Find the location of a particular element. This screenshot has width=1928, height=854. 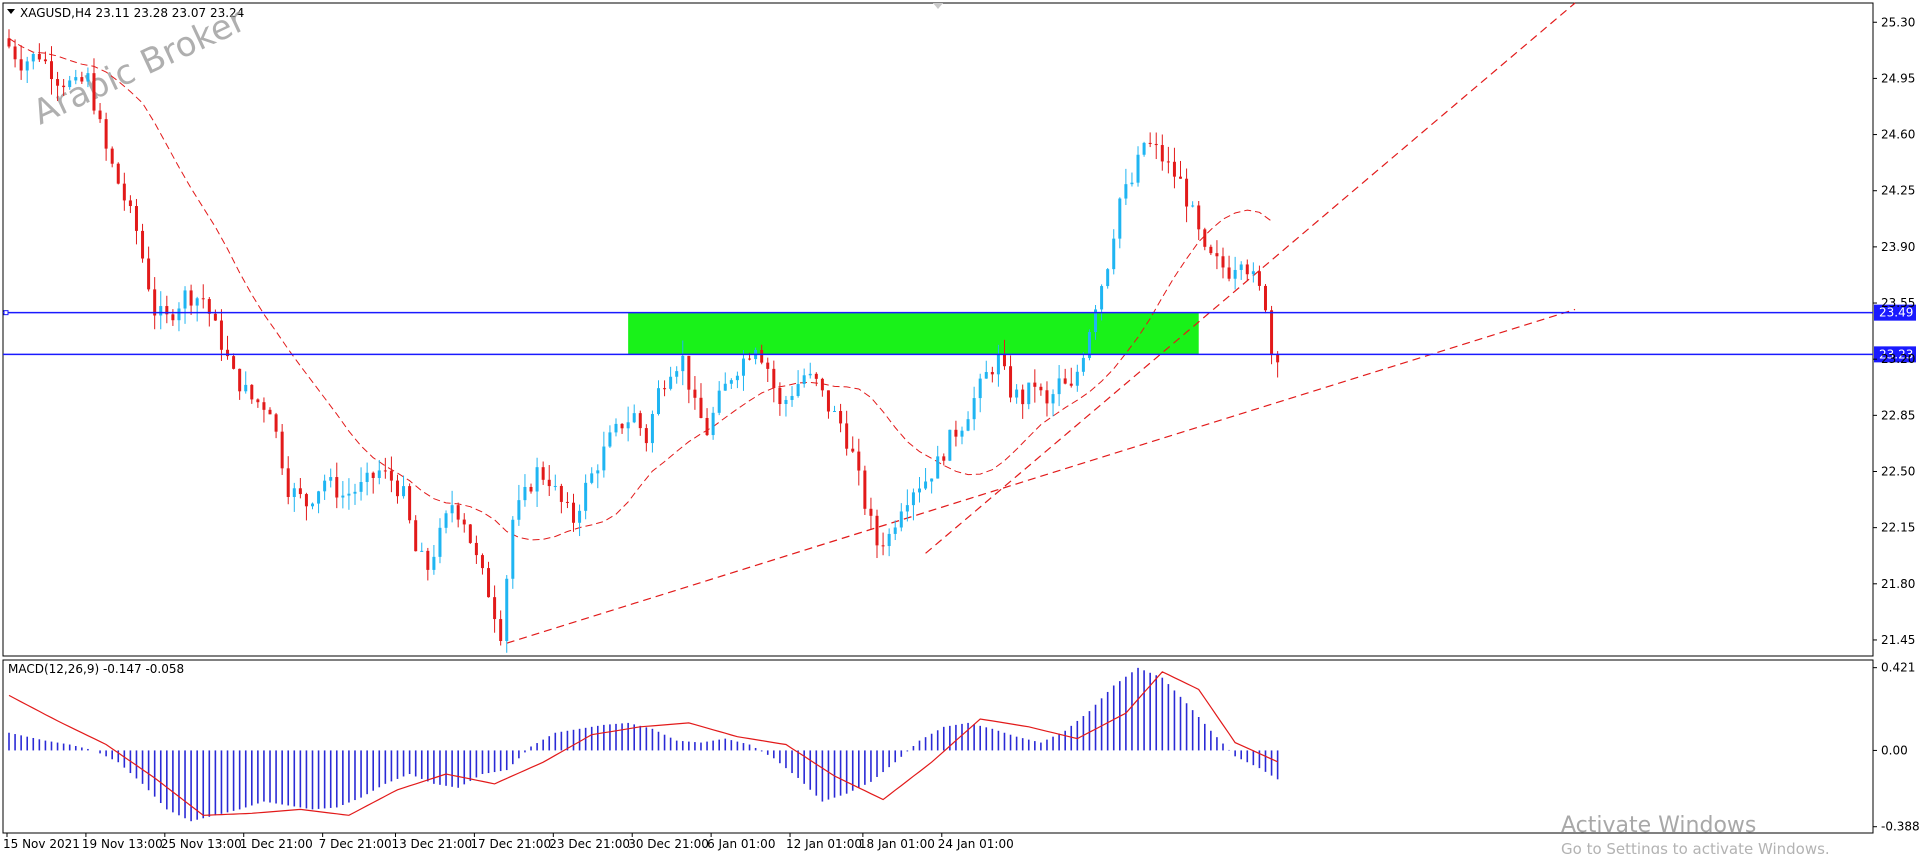

y-tick-label: 24.25 is located at coordinates (1898, 191).